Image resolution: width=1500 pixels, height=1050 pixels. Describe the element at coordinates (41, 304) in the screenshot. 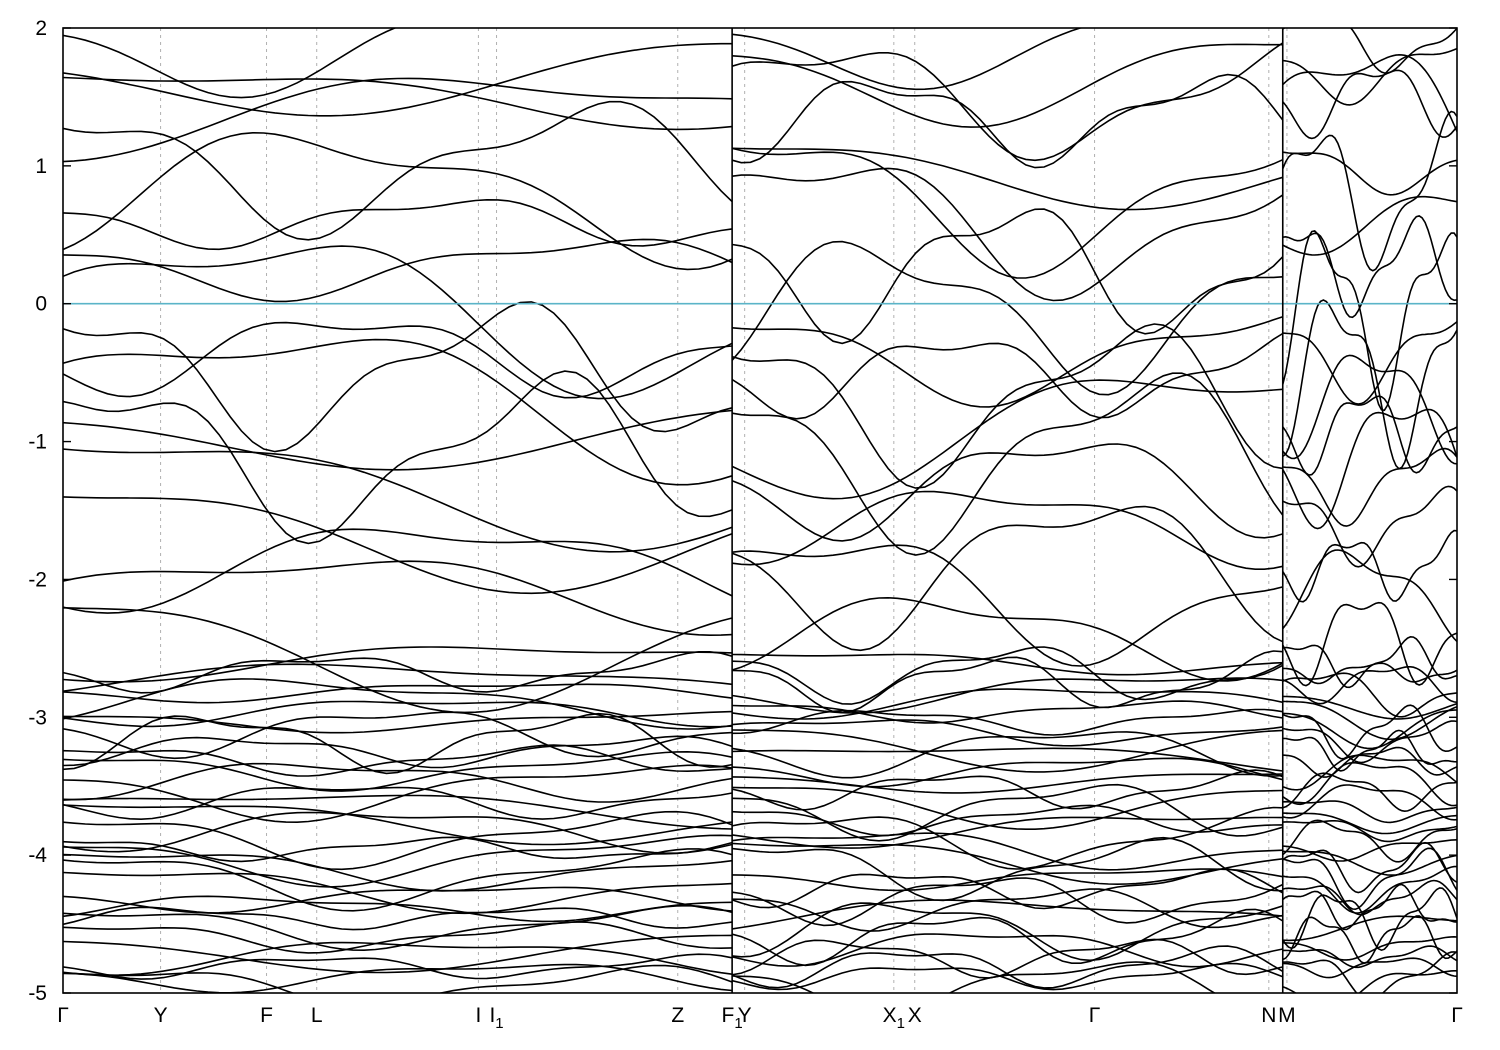

I see `y-tick-label: 0` at that location.